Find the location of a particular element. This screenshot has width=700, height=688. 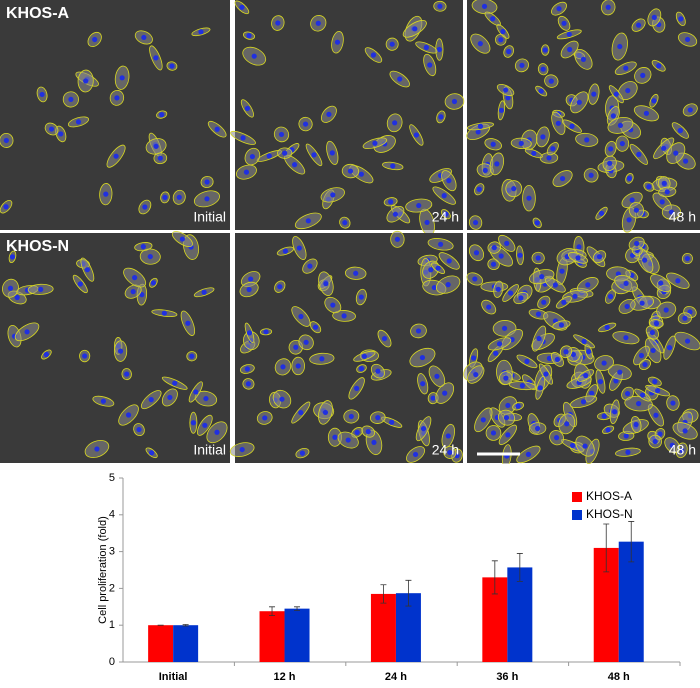

x-tick-label: 36 h is located at coordinates (507, 677).